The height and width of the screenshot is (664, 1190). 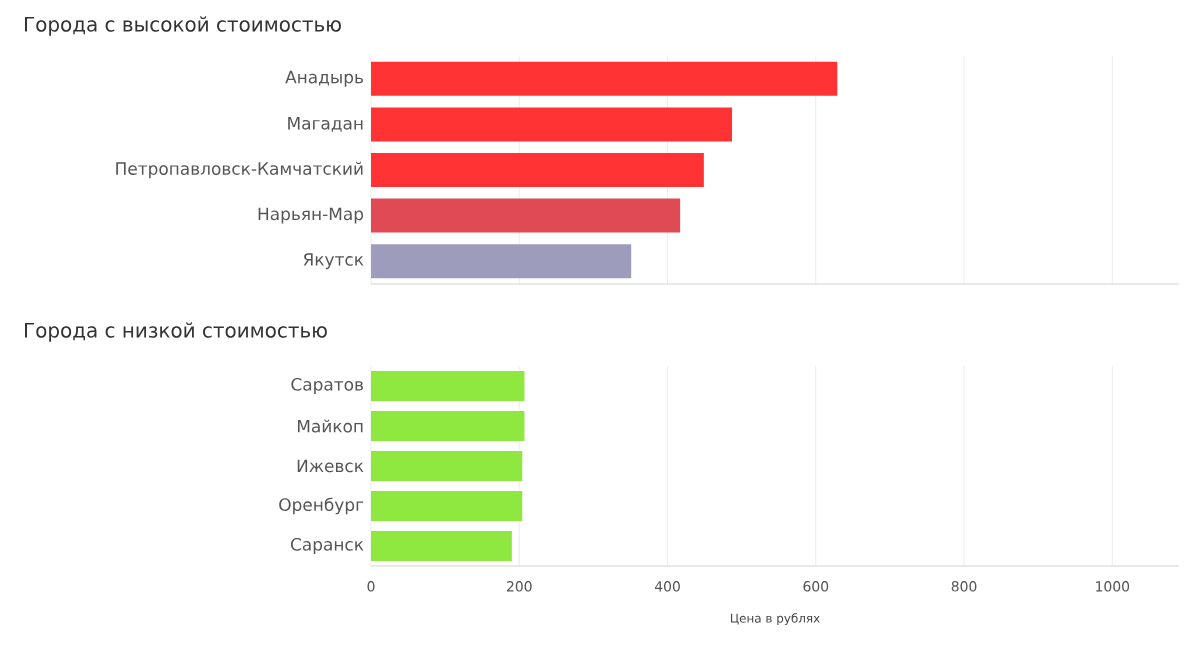 What do you see at coordinates (325, 124) in the screenshot?
I see `y-tick-label: Магадан` at bounding box center [325, 124].